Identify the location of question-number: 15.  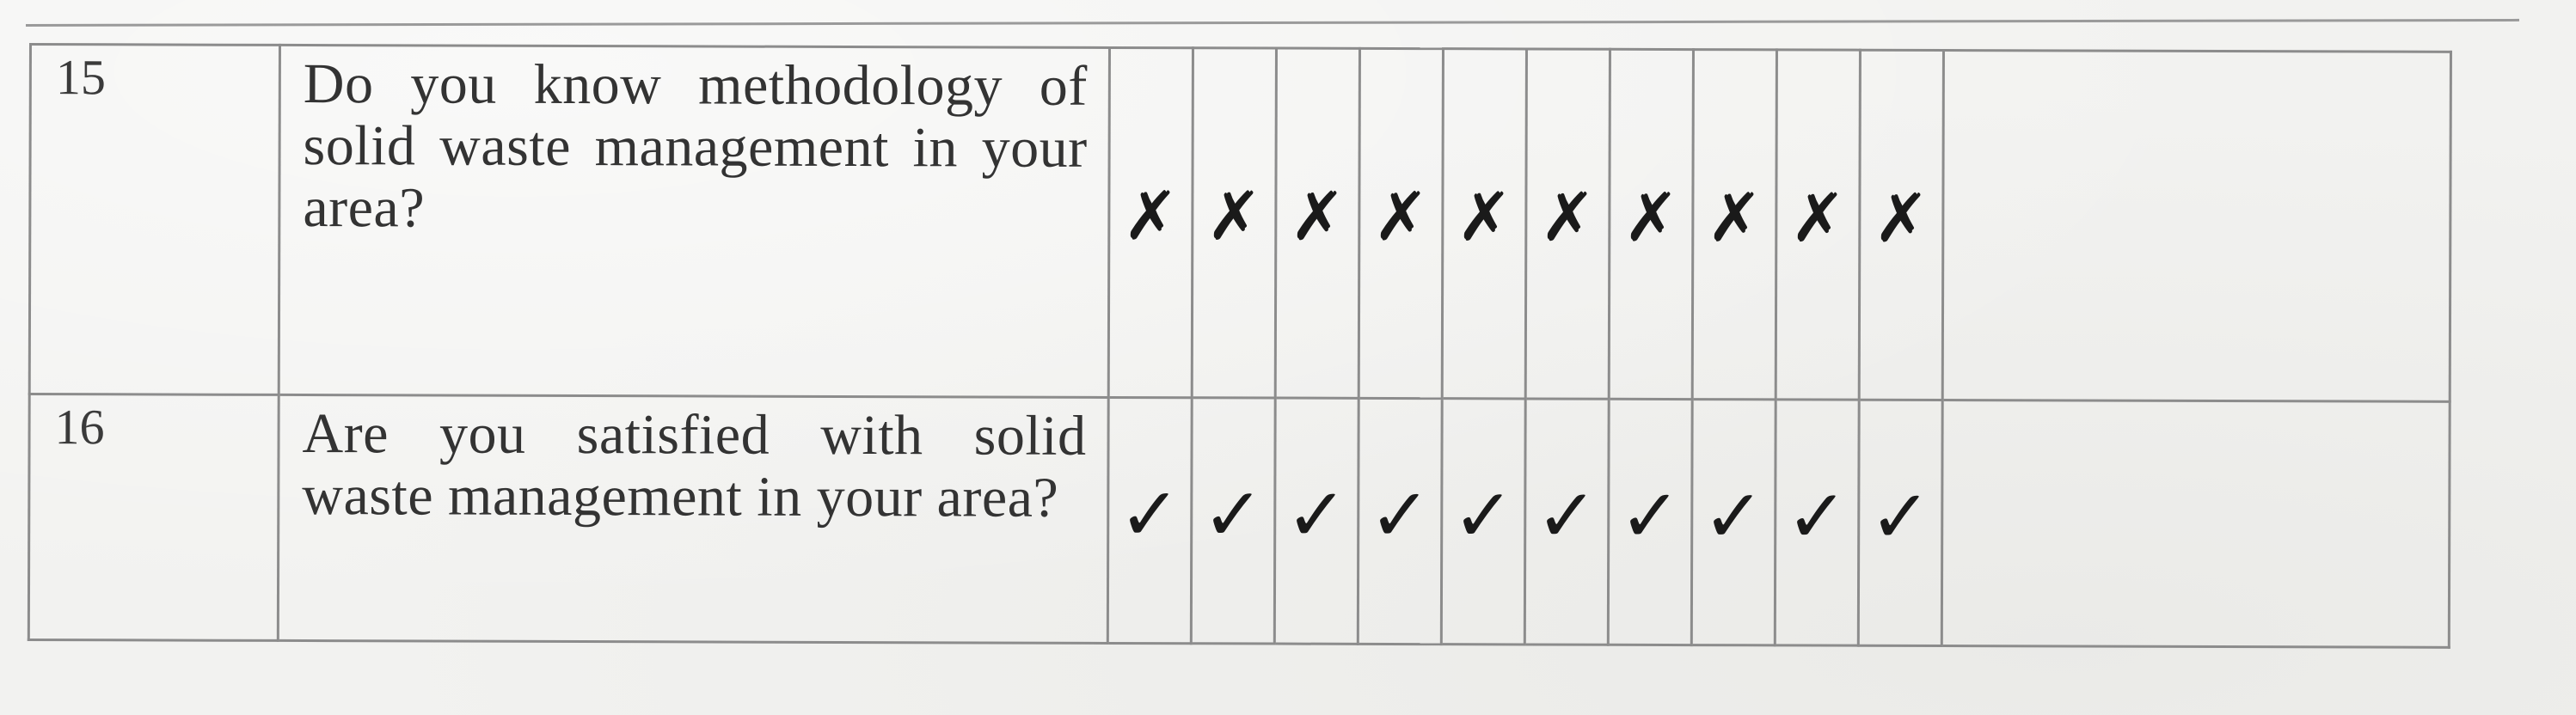
(154, 219).